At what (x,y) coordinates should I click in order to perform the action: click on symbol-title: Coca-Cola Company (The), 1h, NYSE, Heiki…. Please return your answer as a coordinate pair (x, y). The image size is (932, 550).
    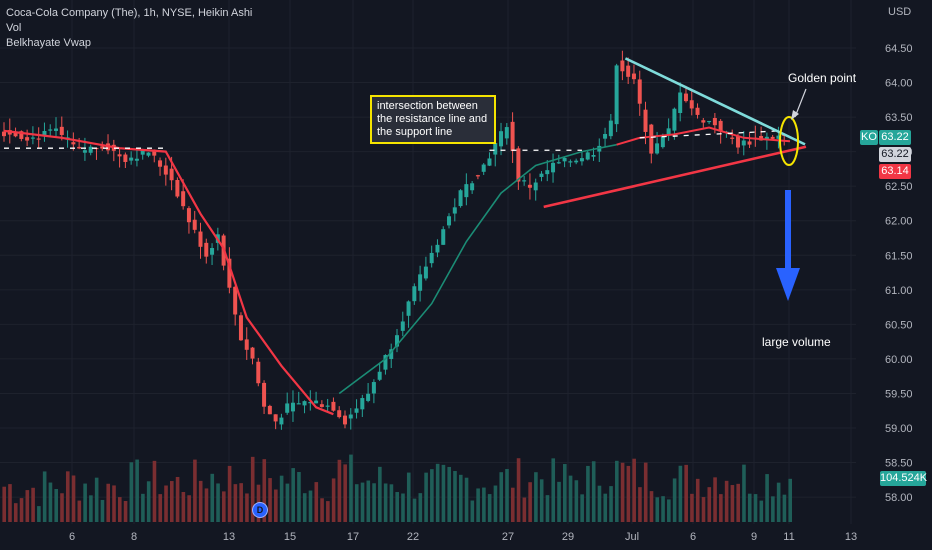
    Looking at the image, I should click on (129, 13).